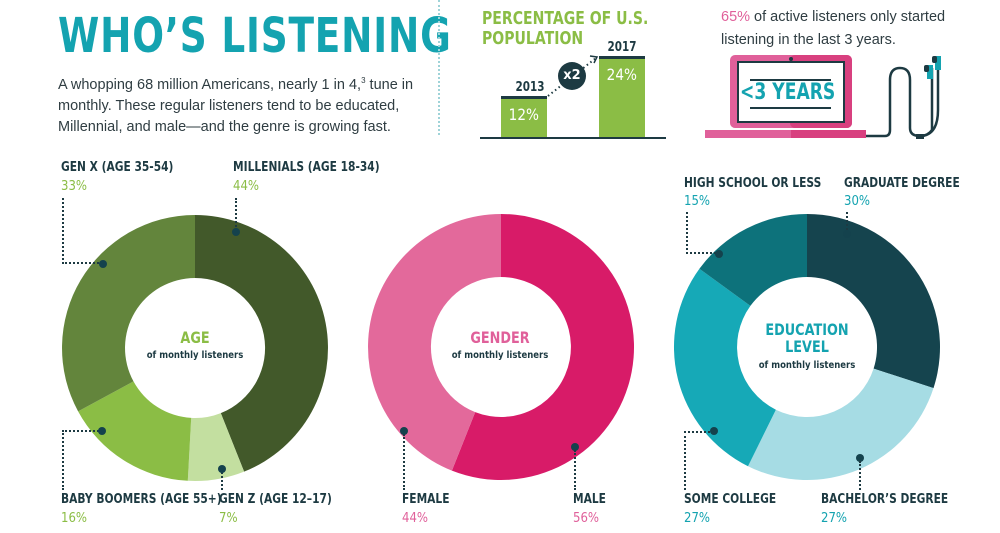  Describe the element at coordinates (439, 67) in the screenshot. I see `section-divider` at that location.